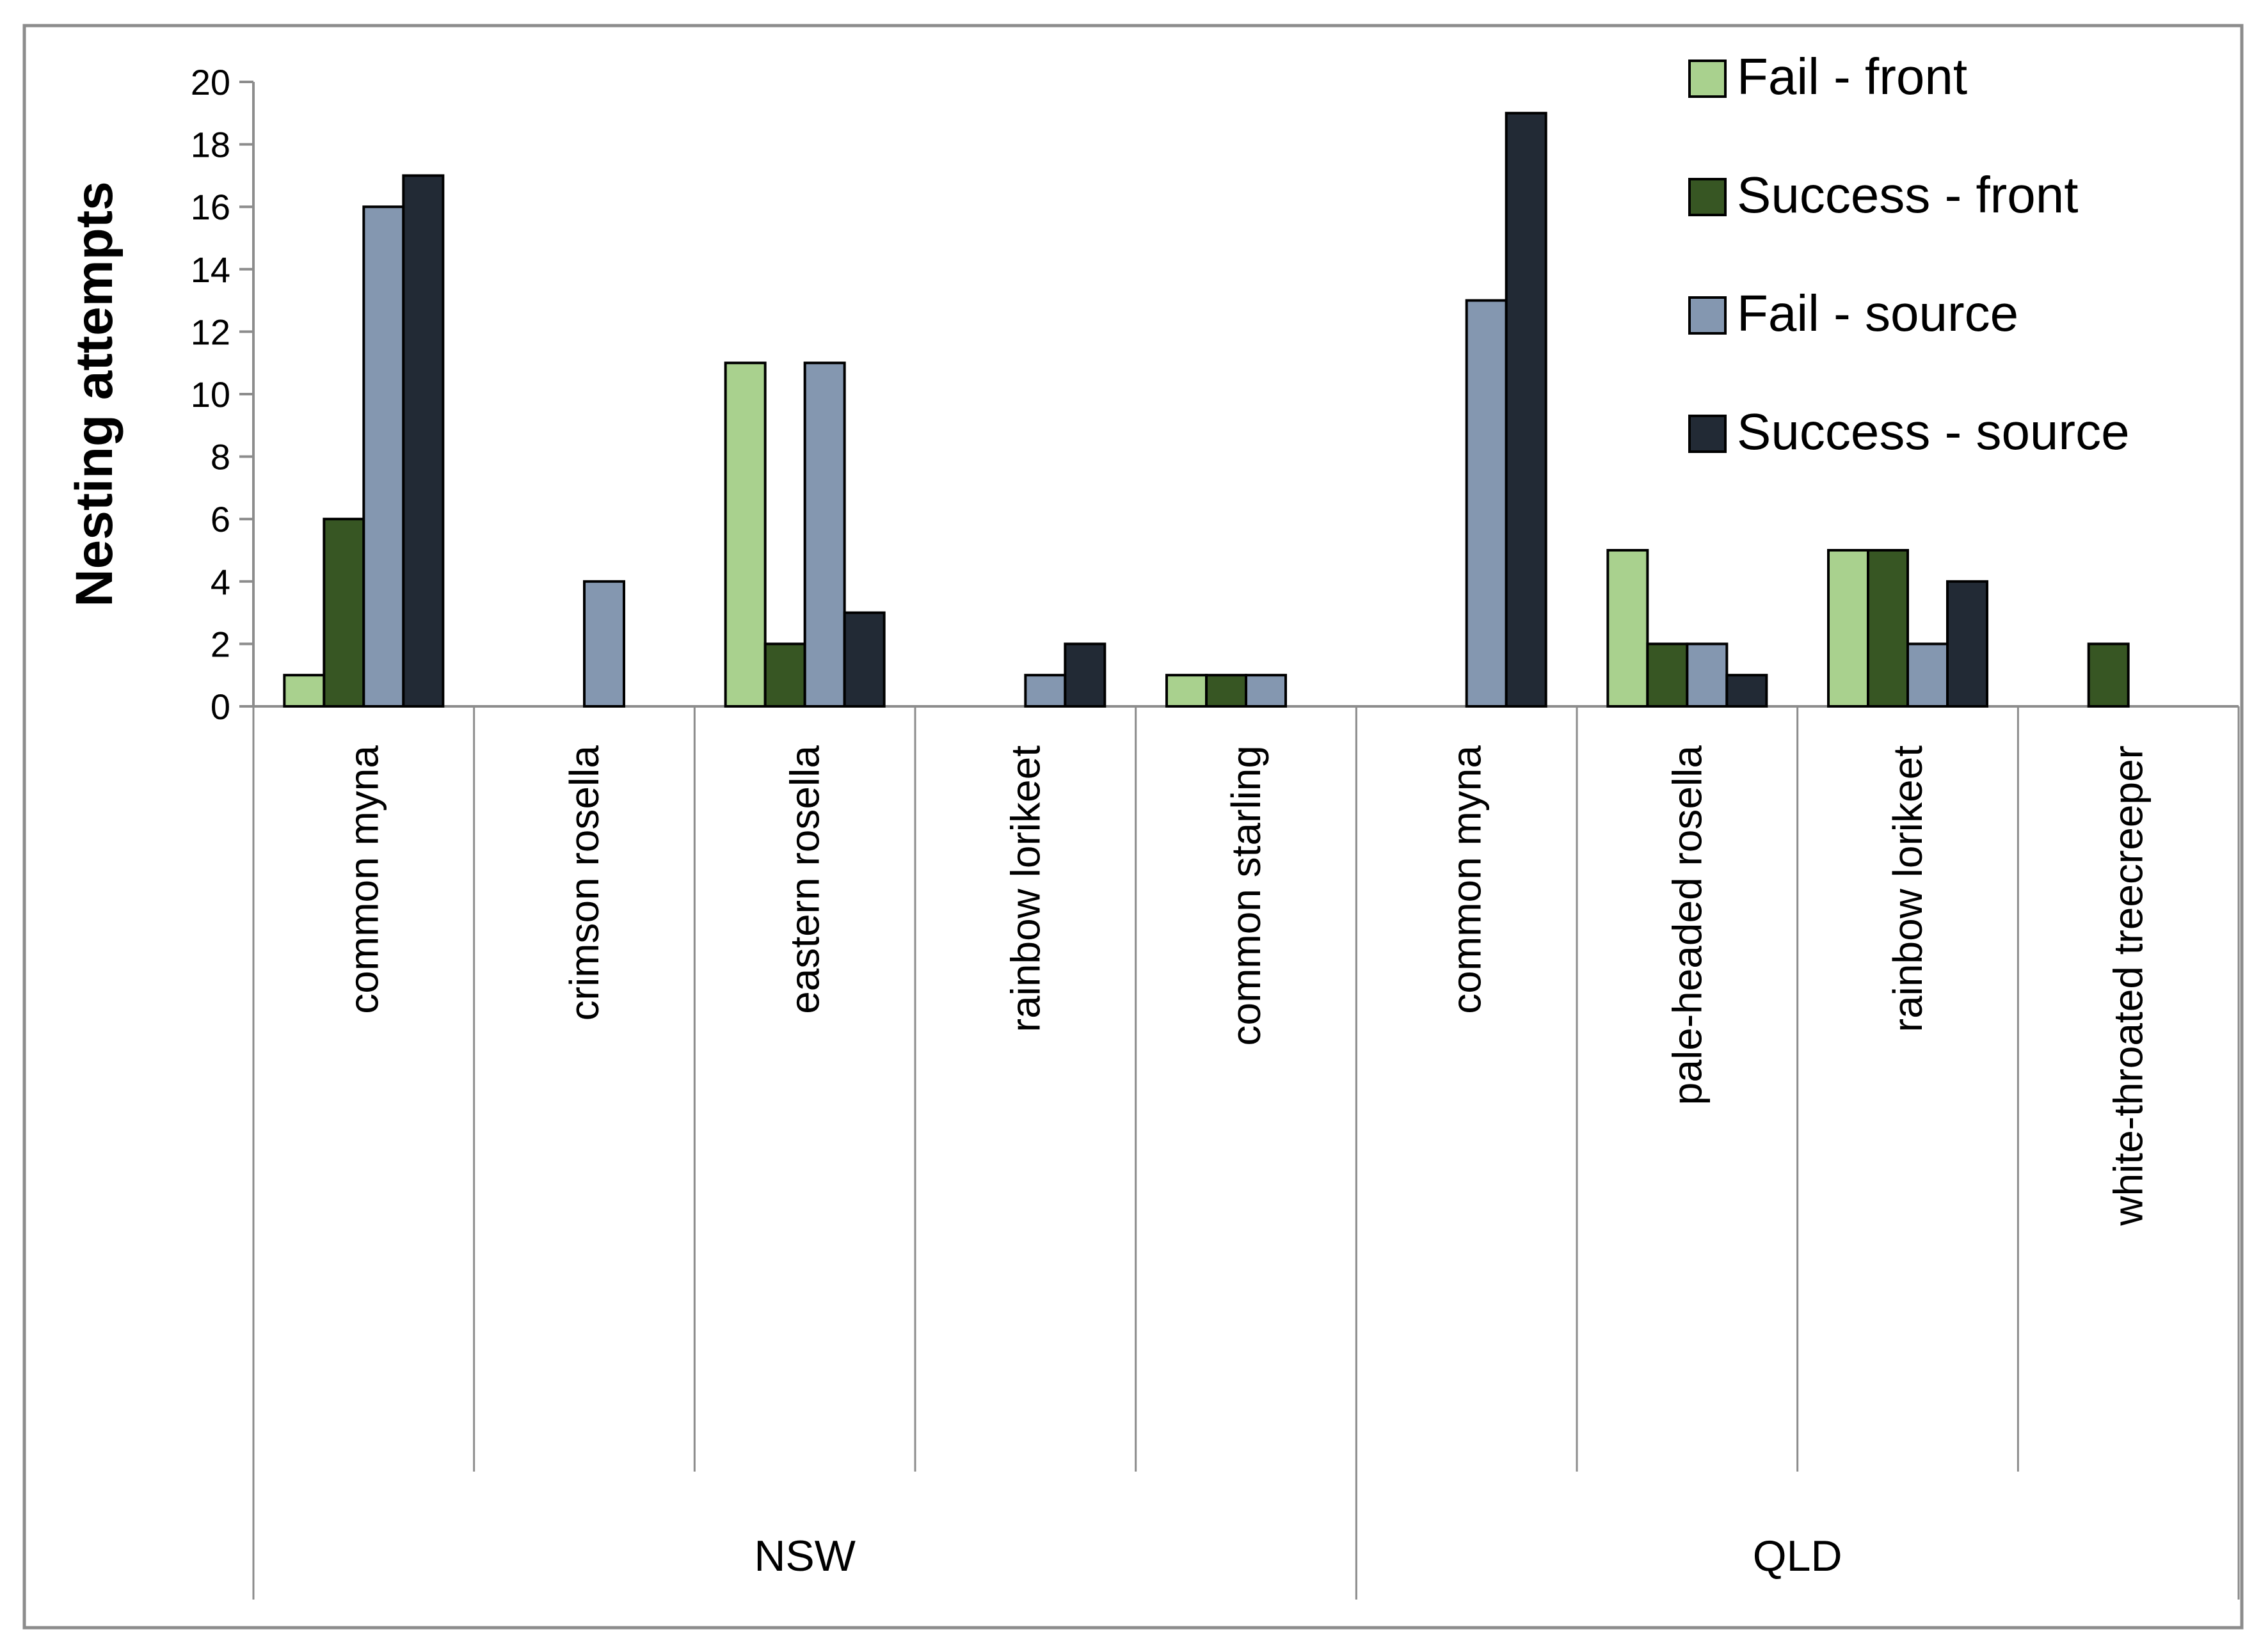 This screenshot has height=1652, width=2261. Describe the element at coordinates (1246, 895) in the screenshot. I see `category-label: common starling` at that location.